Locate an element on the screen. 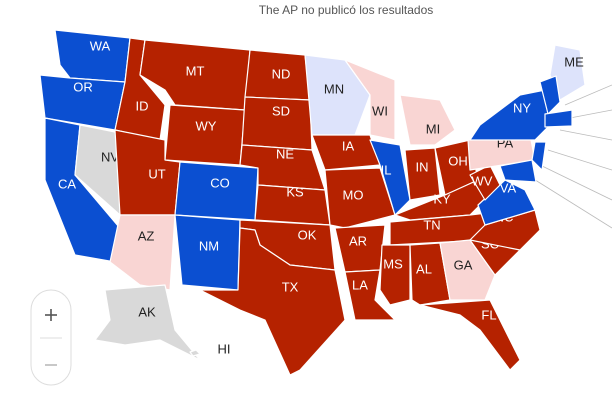  state-label: GA is located at coordinates (463, 264).